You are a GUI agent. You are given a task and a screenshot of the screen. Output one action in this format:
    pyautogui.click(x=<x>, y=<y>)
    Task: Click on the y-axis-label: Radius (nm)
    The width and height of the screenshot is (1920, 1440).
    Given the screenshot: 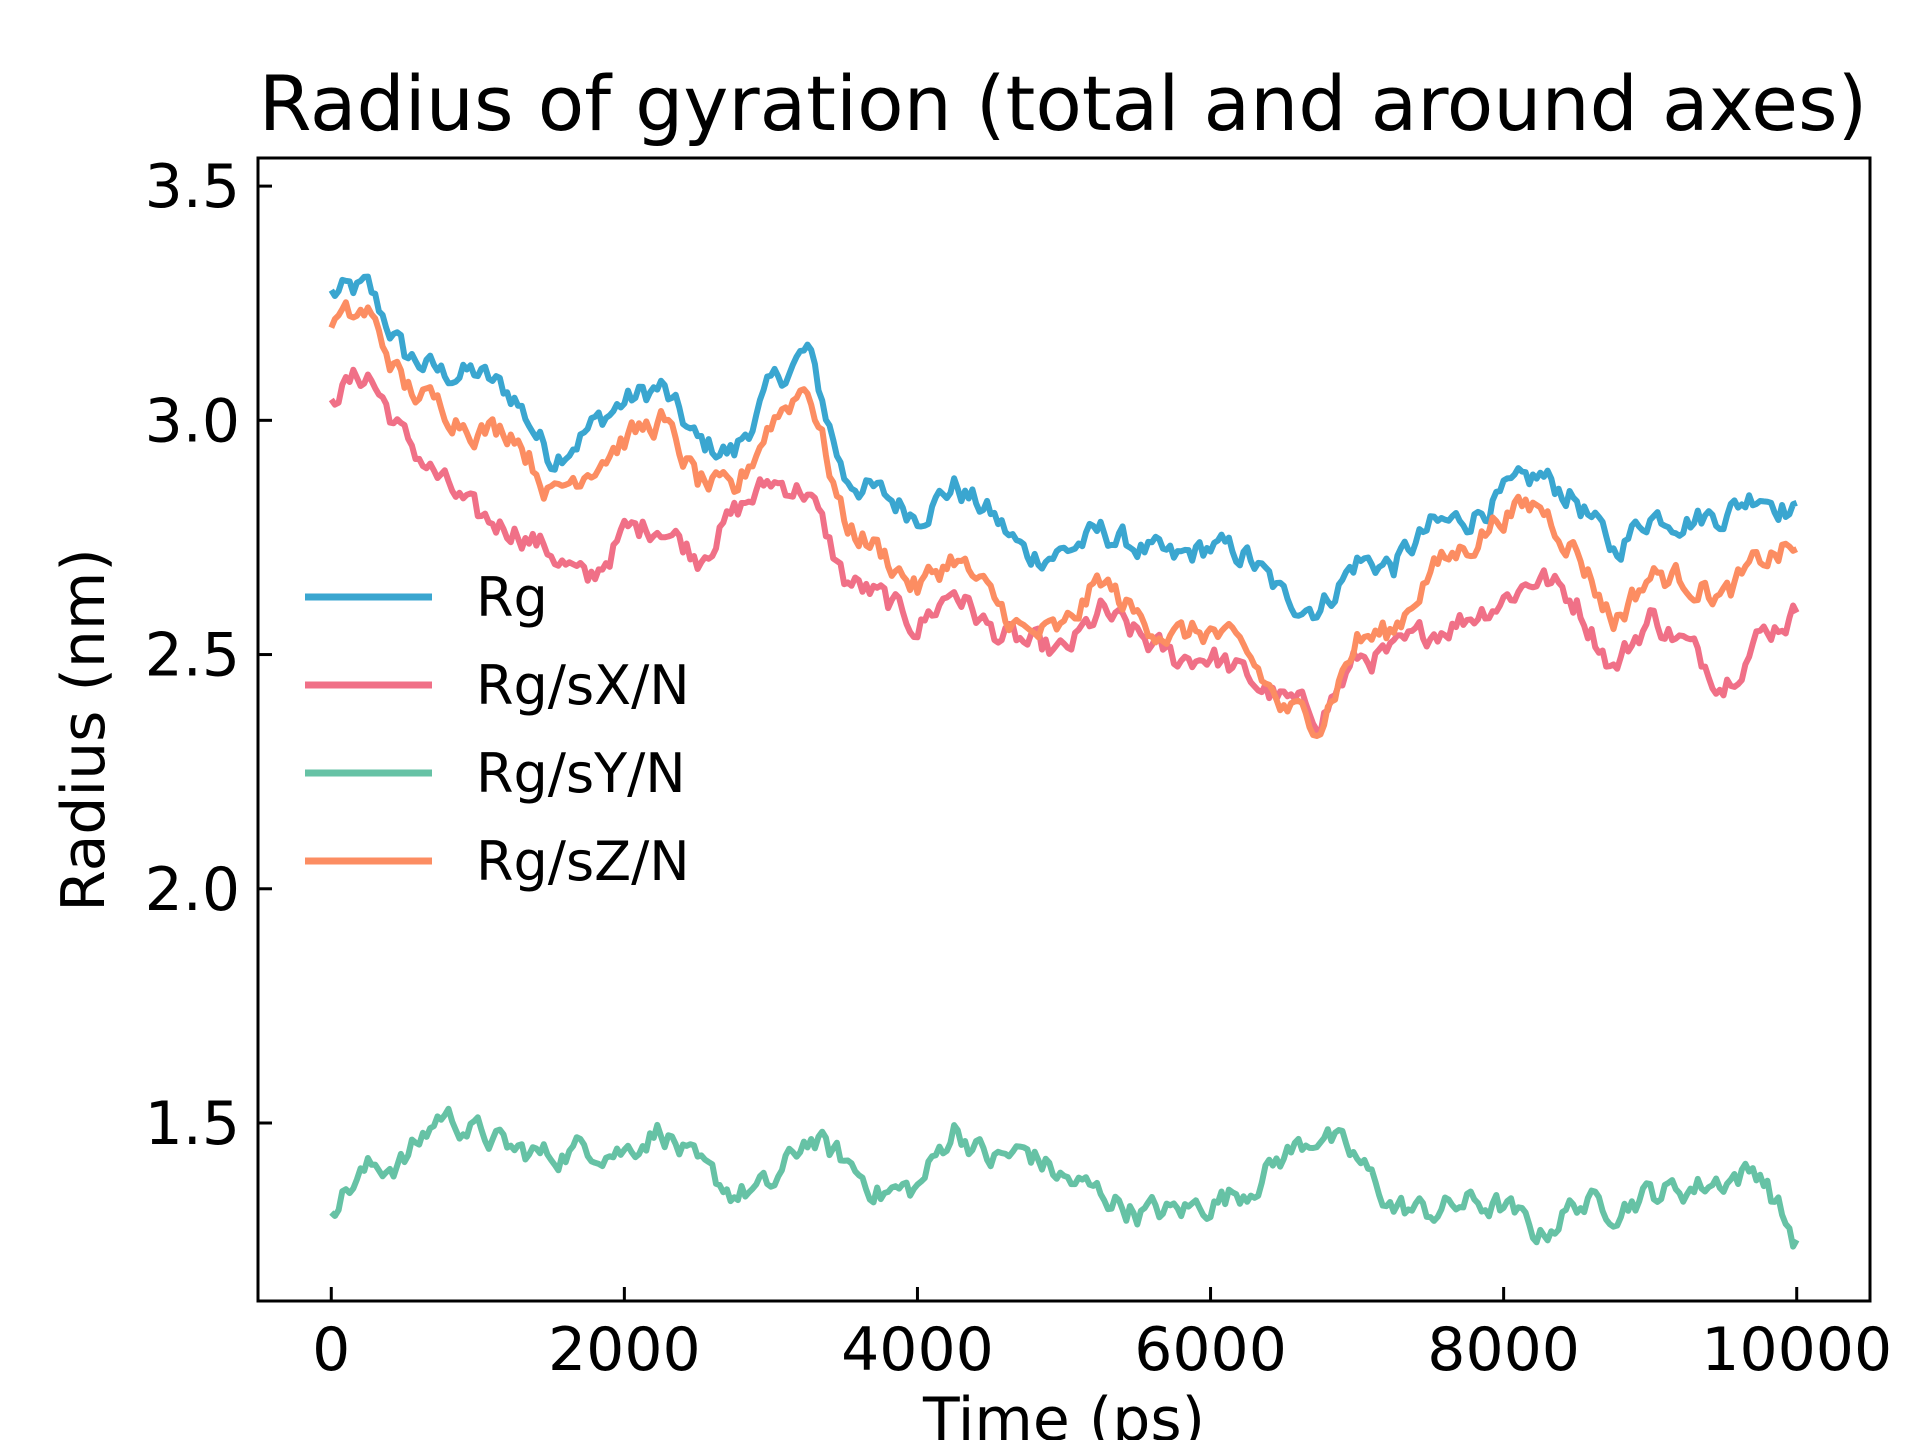 What is the action you would take?
    pyautogui.click(x=84, y=730)
    